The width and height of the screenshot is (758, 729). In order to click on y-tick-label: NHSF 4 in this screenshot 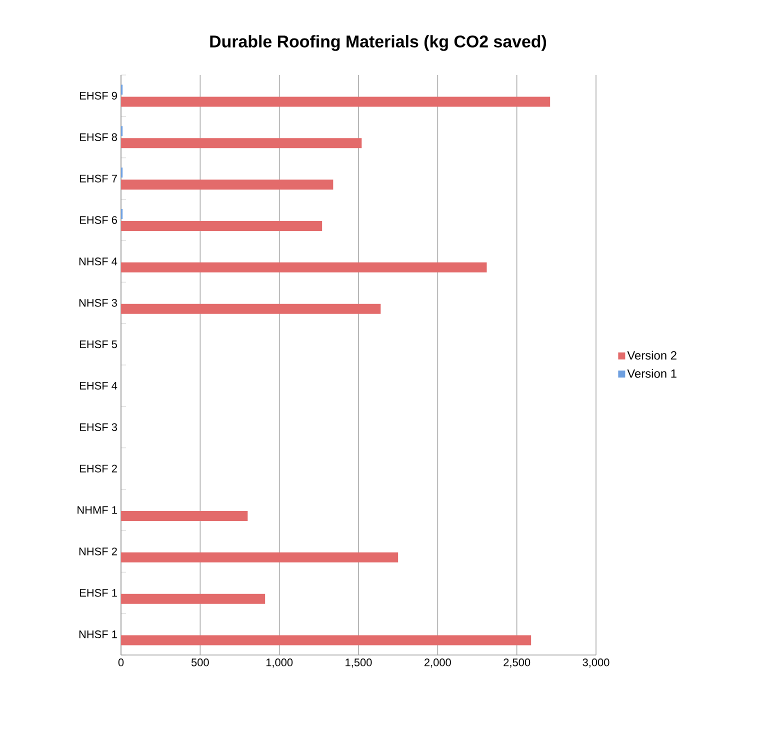, I will do `click(98, 262)`.